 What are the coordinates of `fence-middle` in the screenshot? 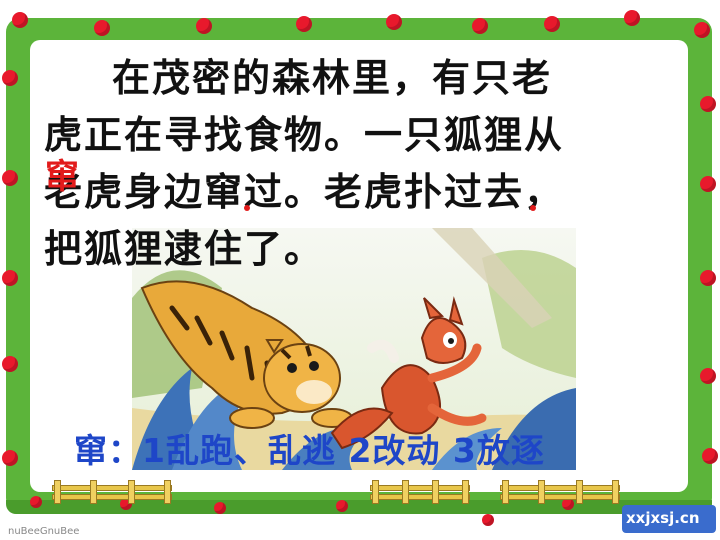 It's located at (420, 492).